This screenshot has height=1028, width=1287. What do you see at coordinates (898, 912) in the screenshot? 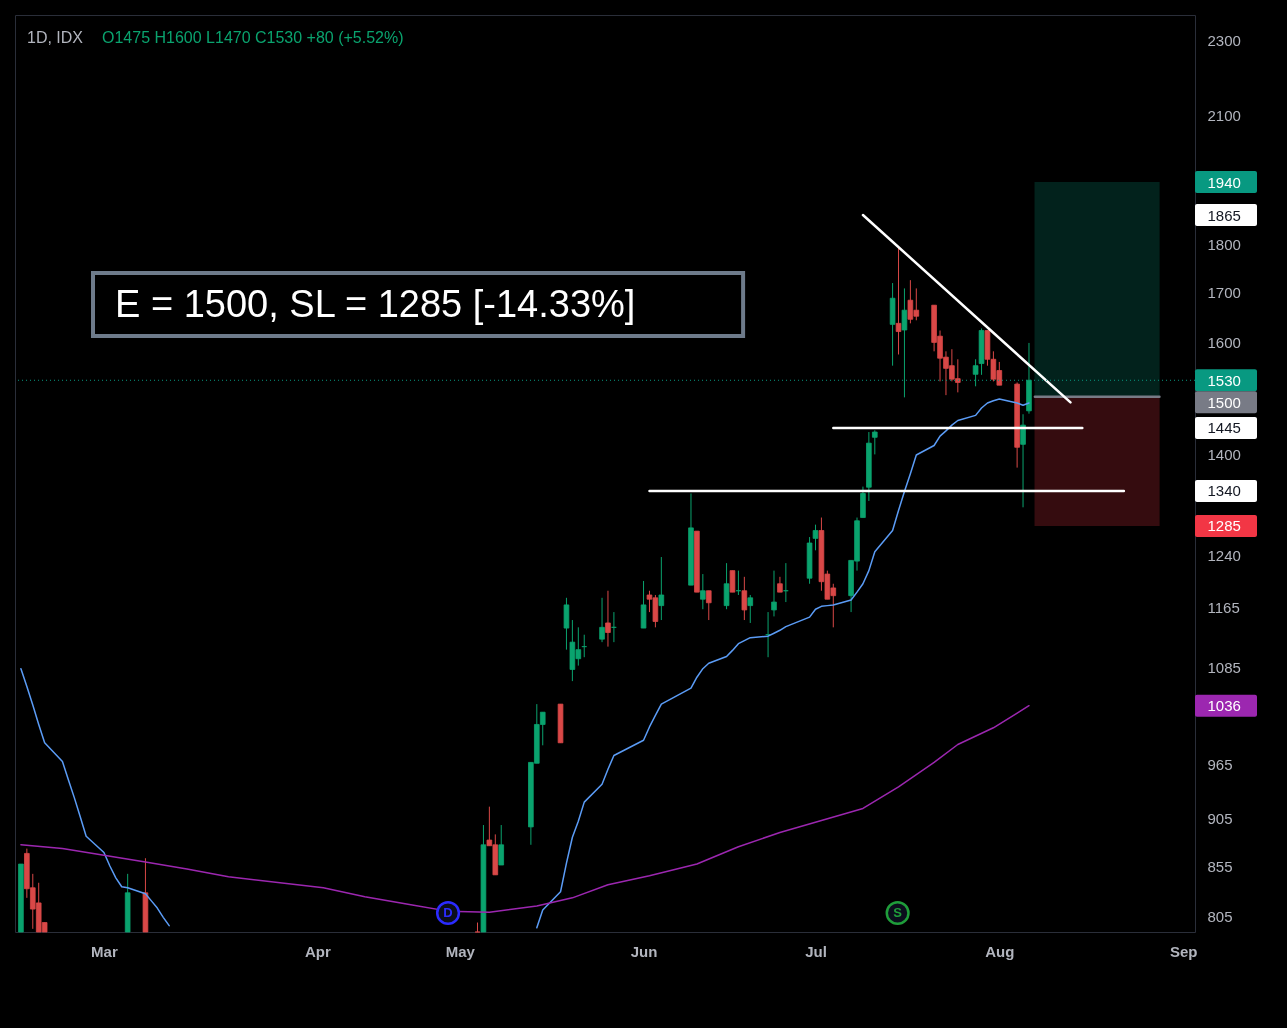
I see `annotation: S` at bounding box center [898, 912].